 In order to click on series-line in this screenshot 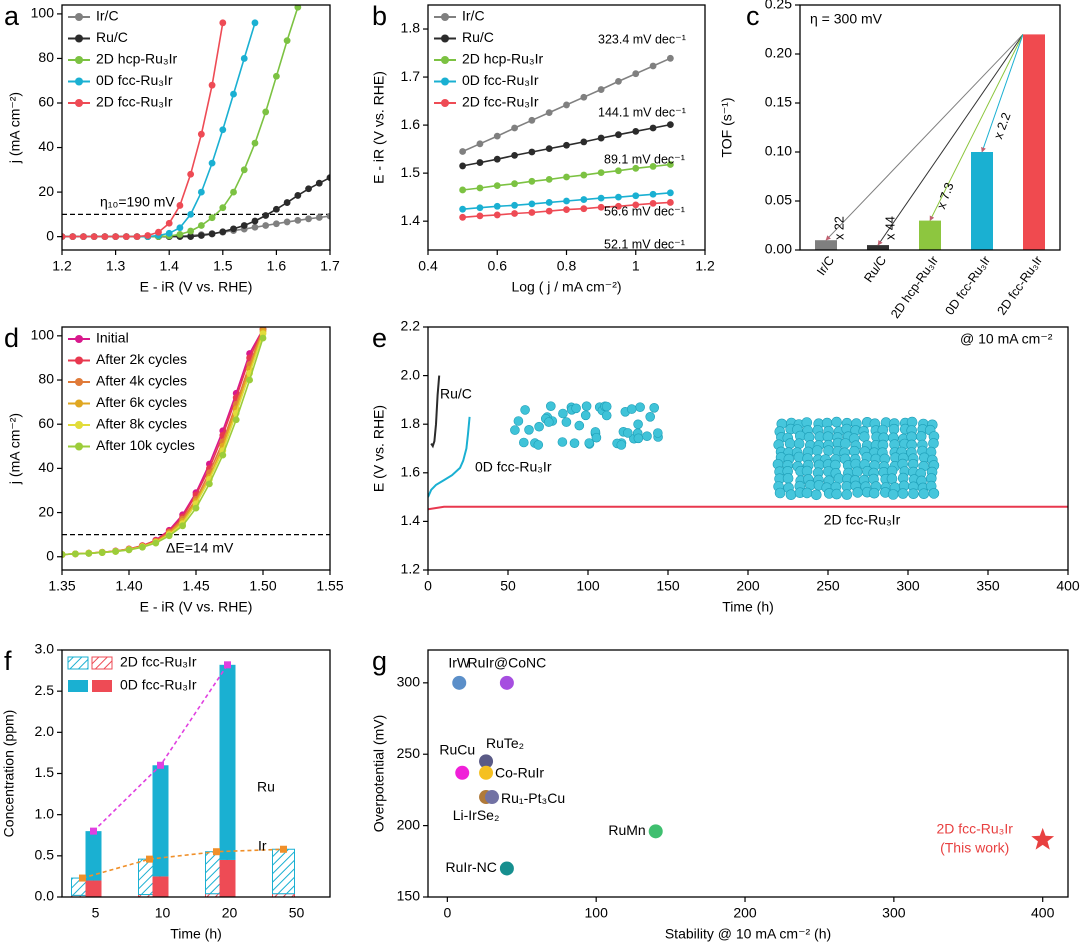, I will do `click(748, 508)`.